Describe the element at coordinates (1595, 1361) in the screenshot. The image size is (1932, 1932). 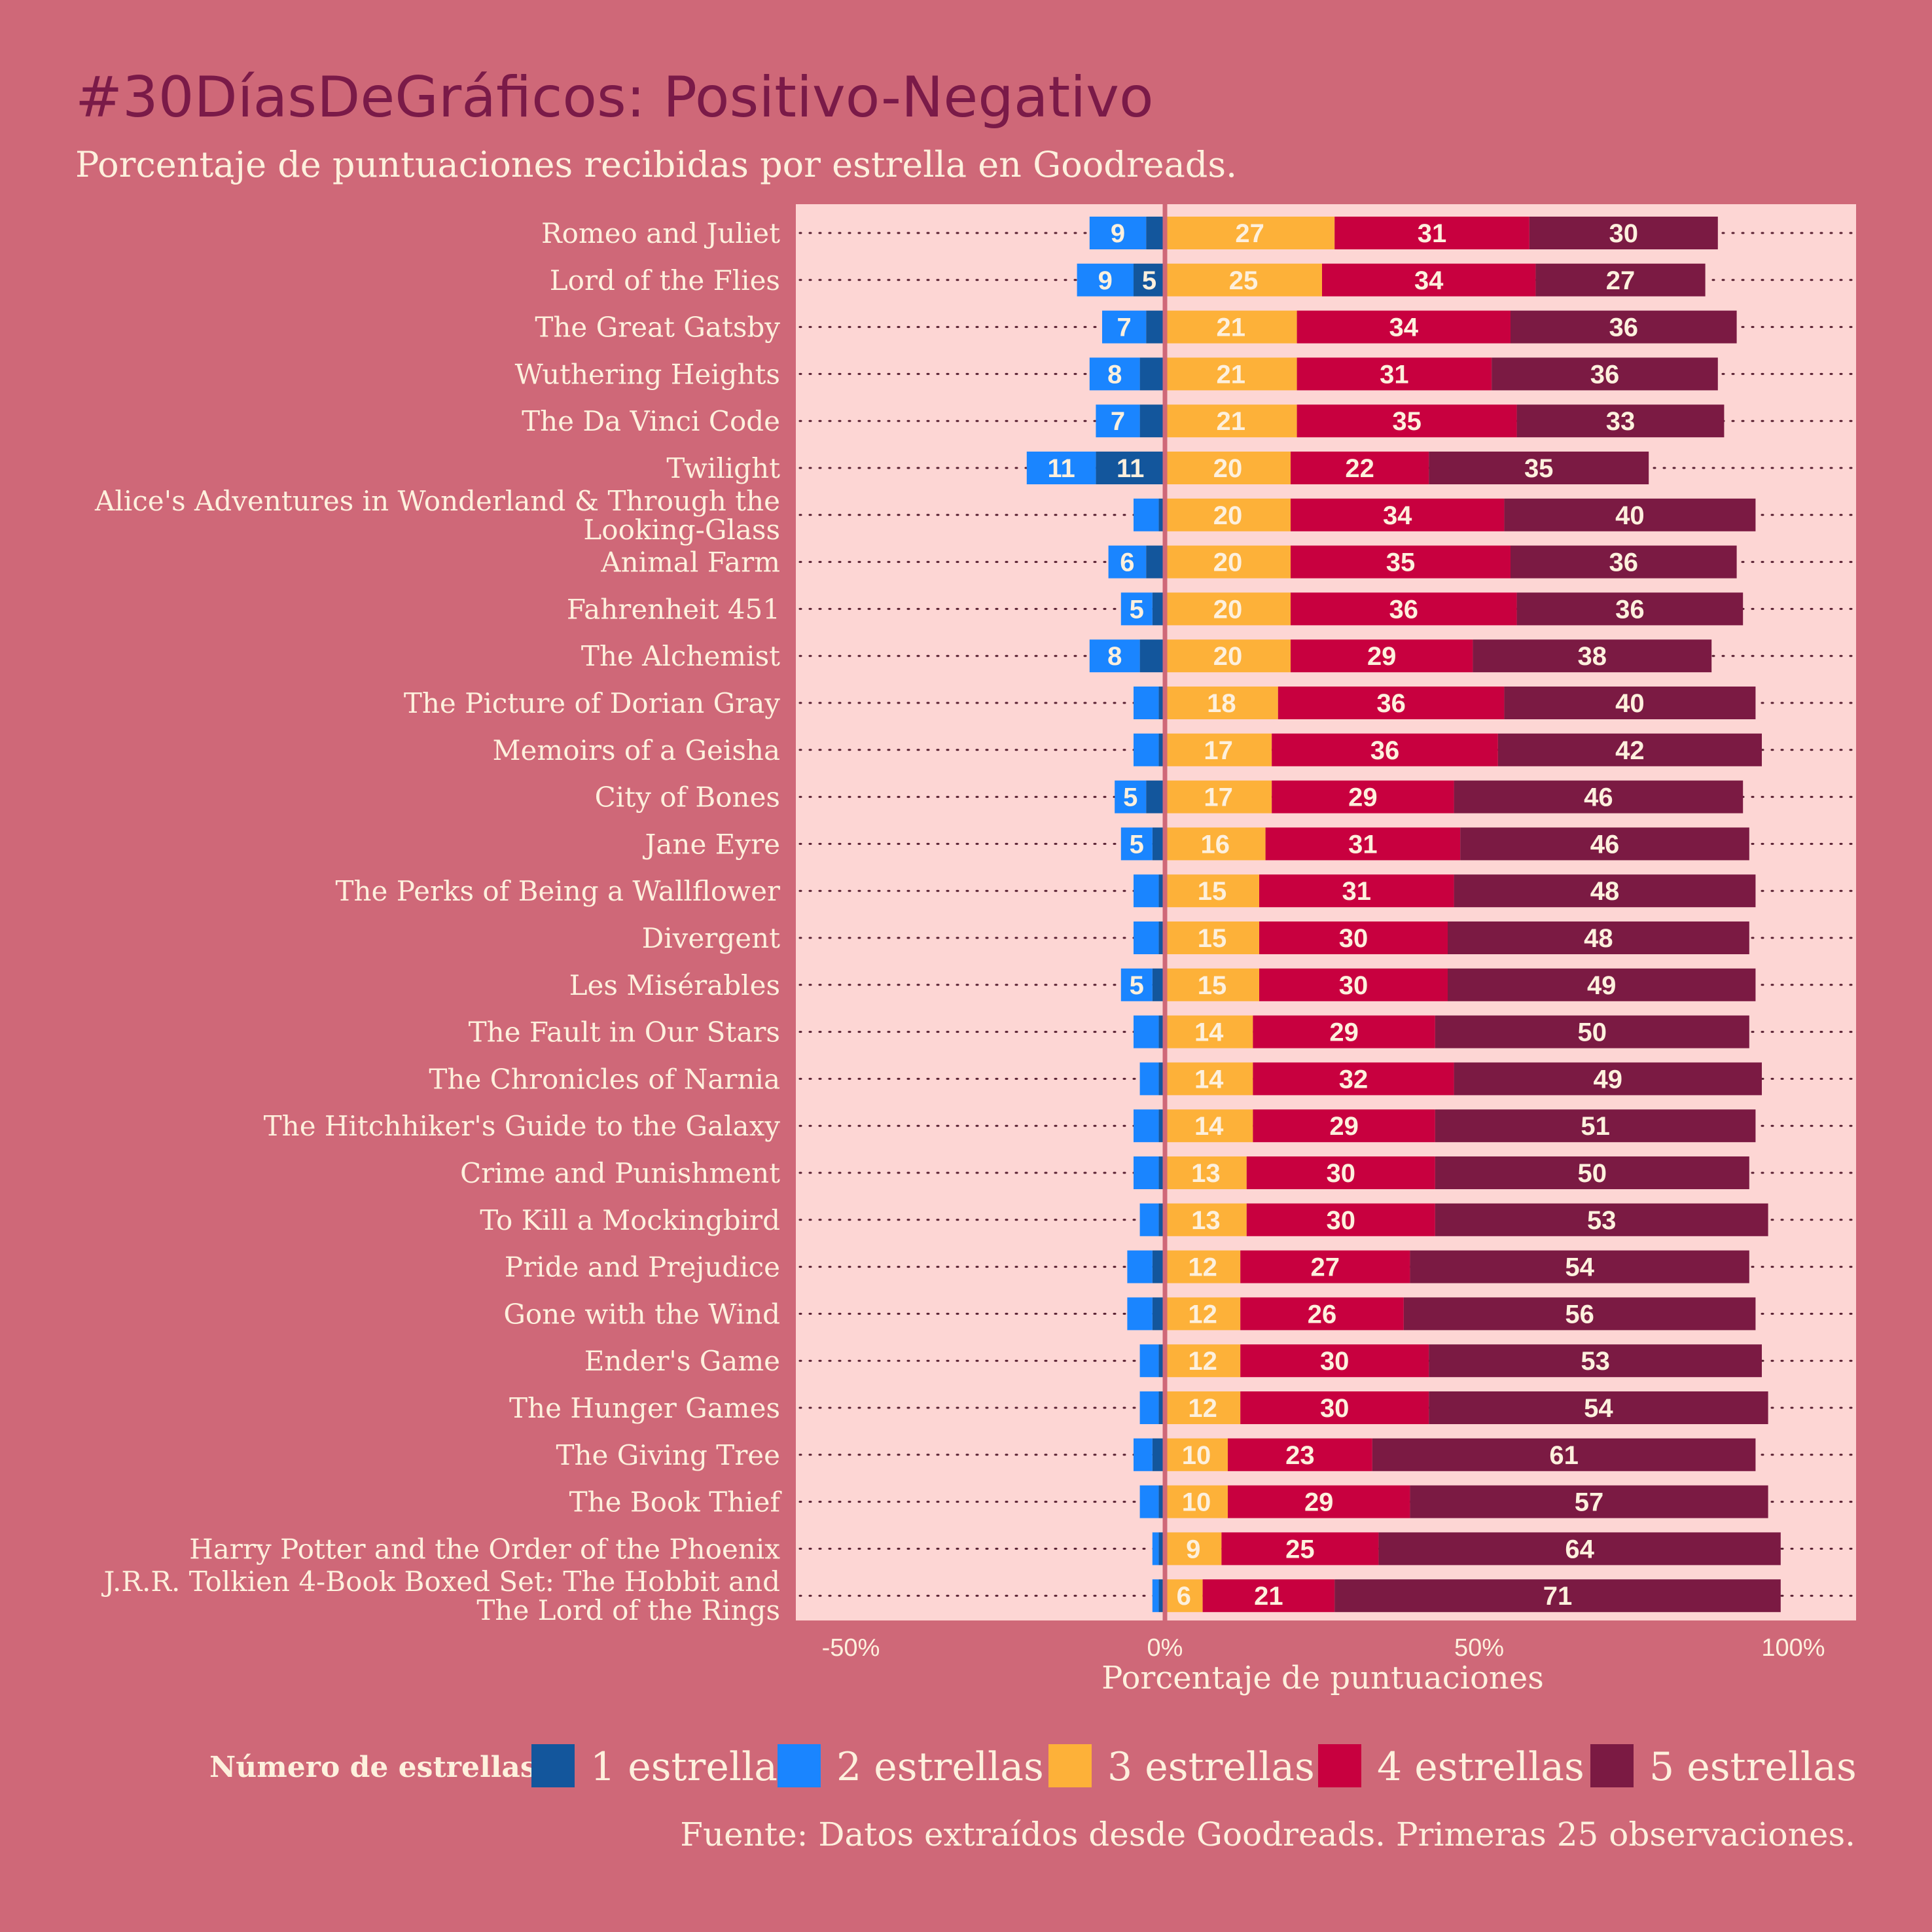
I see `bar-value-label: 53` at that location.